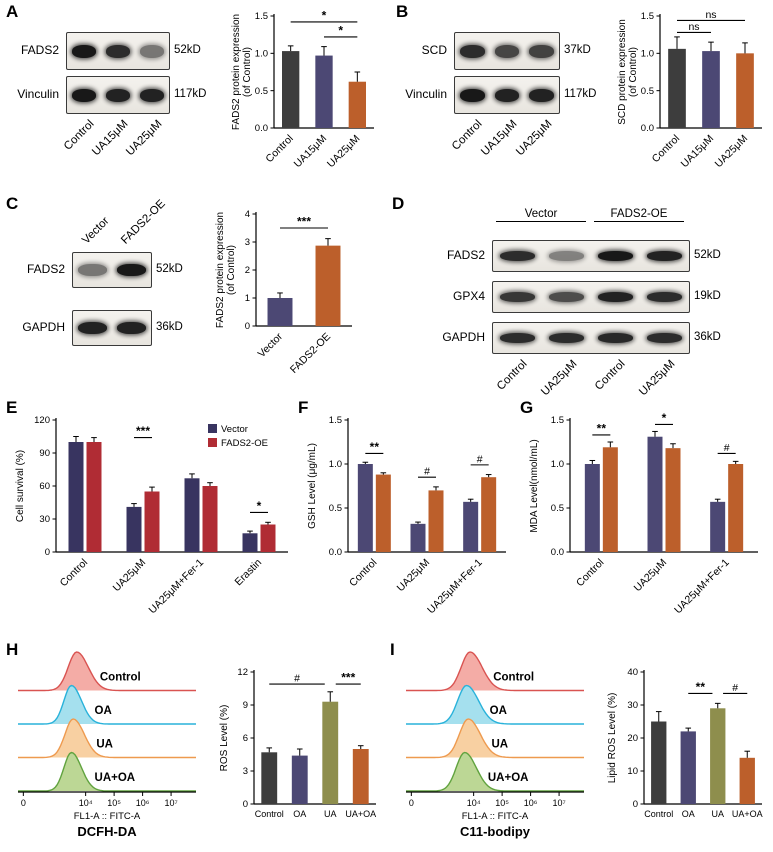 The height and width of the screenshot is (852, 773). I want to click on y-tick-label: 20, so click(632, 738).